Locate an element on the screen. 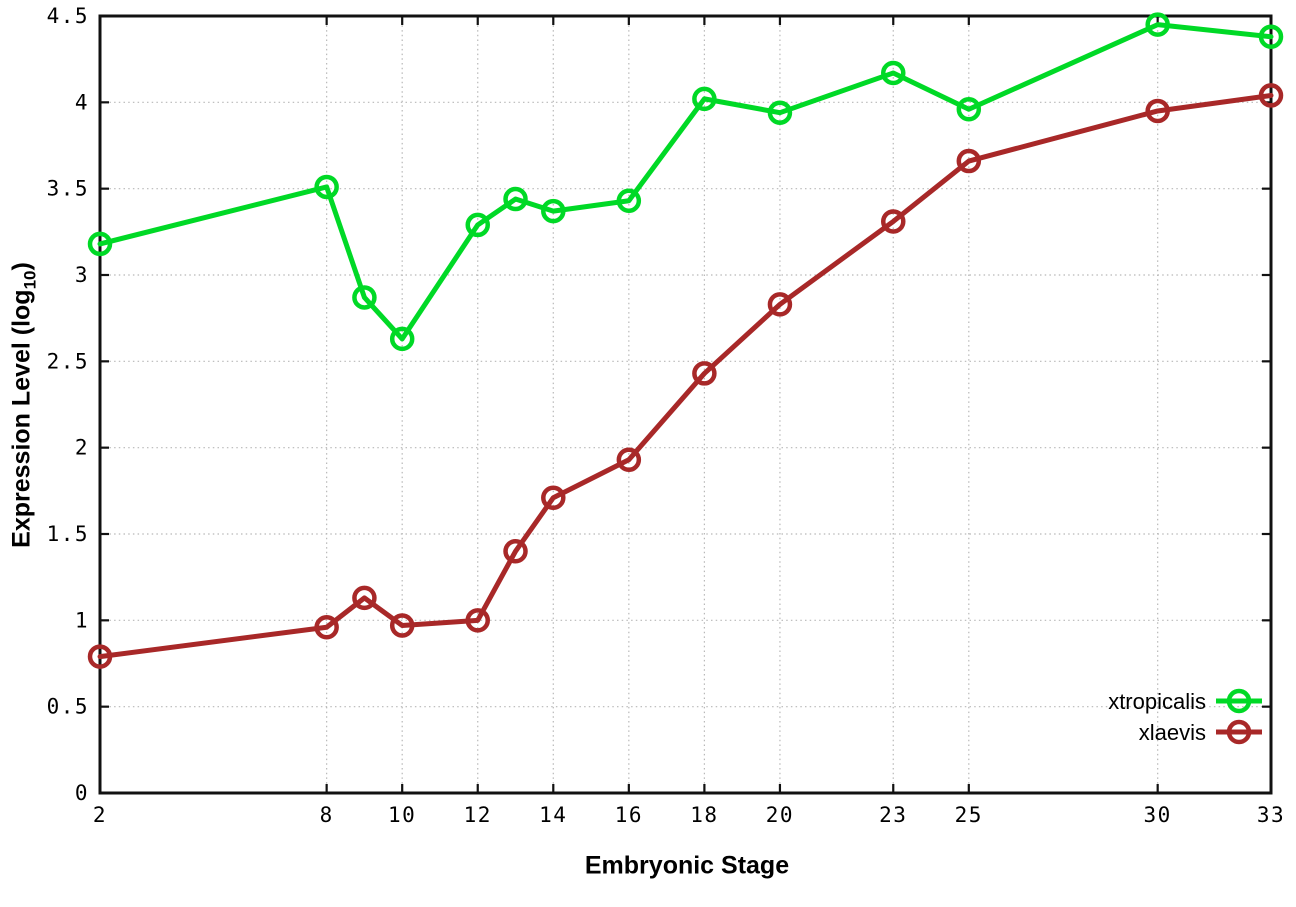 The width and height of the screenshot is (1296, 907). x-tick-label: 10 is located at coordinates (402, 815).